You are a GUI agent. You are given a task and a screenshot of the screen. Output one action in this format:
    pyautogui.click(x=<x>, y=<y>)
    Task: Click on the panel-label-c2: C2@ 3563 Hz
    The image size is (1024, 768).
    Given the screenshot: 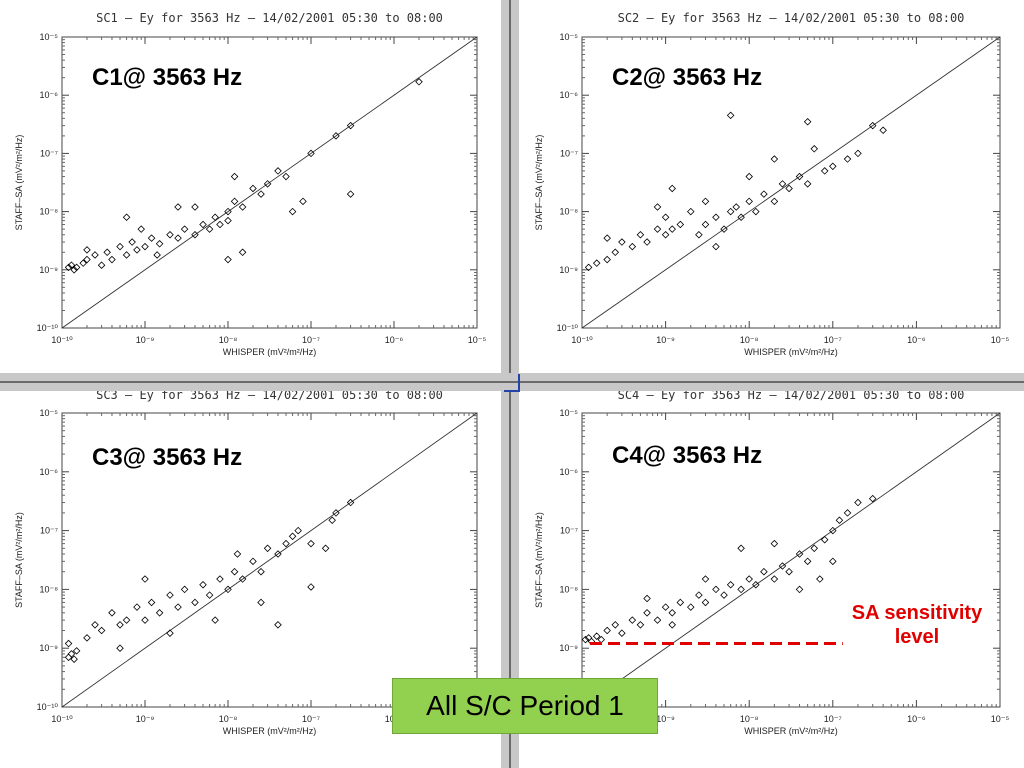 What is the action you would take?
    pyautogui.click(x=687, y=77)
    